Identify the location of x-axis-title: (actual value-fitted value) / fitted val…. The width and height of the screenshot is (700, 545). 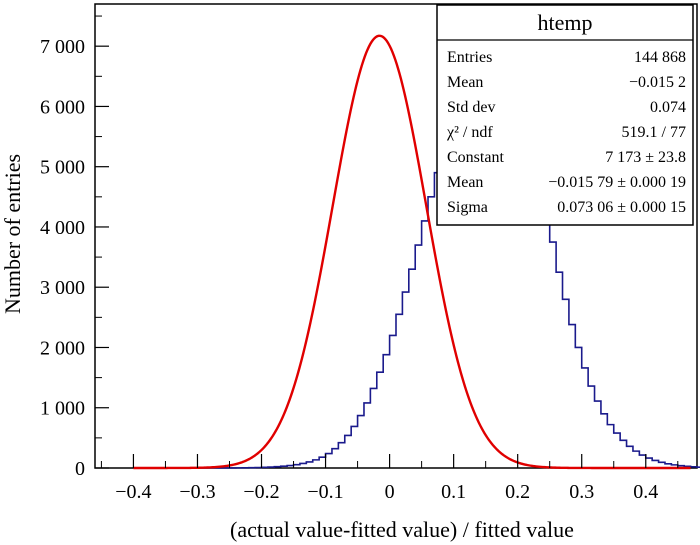
(402, 529).